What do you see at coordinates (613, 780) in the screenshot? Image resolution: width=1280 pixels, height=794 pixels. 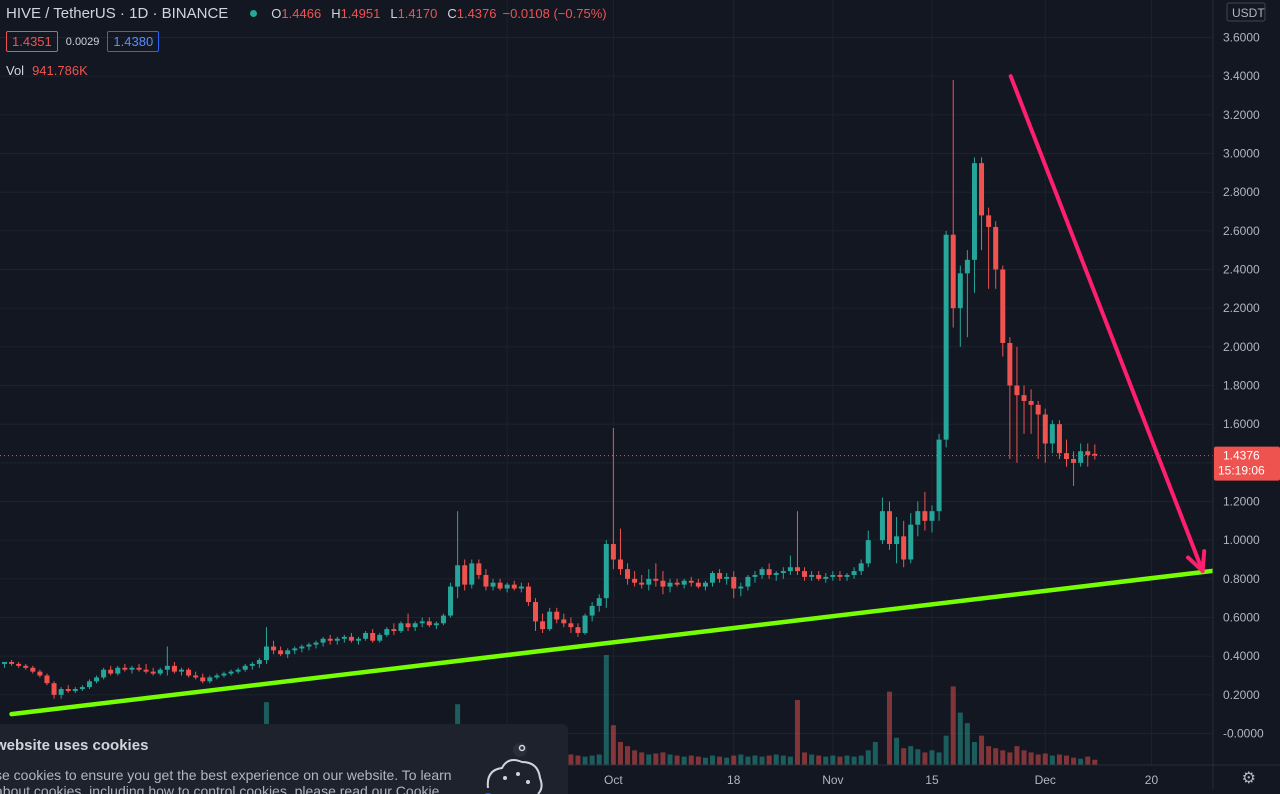 I see `time-tick-label: Oct` at bounding box center [613, 780].